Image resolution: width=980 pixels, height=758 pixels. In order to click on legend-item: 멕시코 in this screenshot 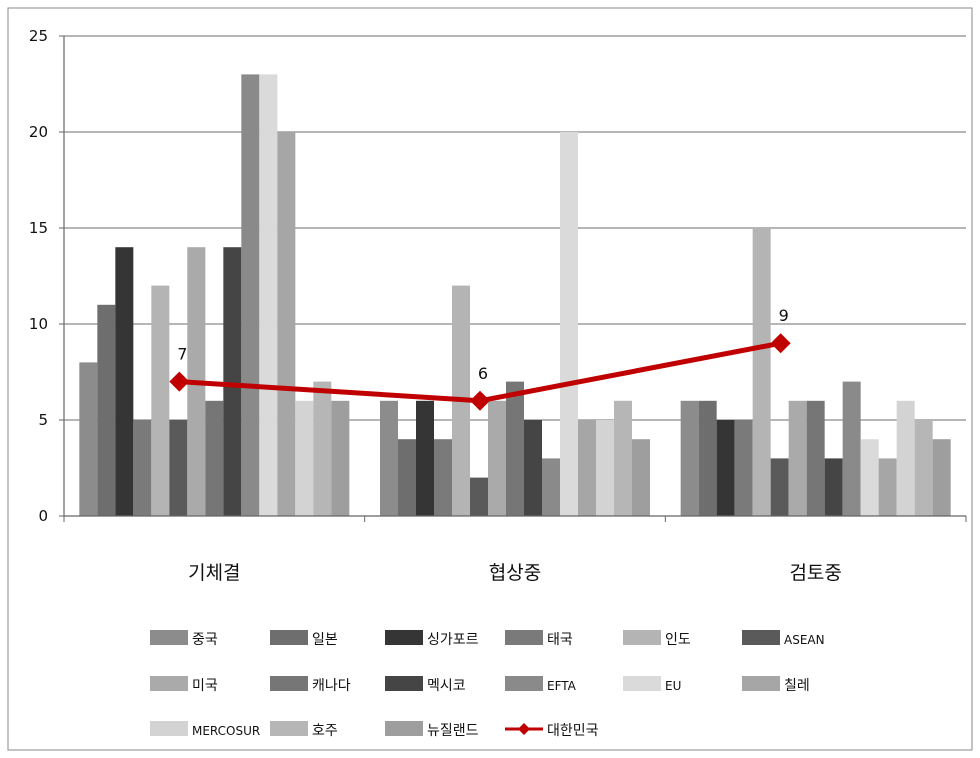, I will do `click(425, 685)`.